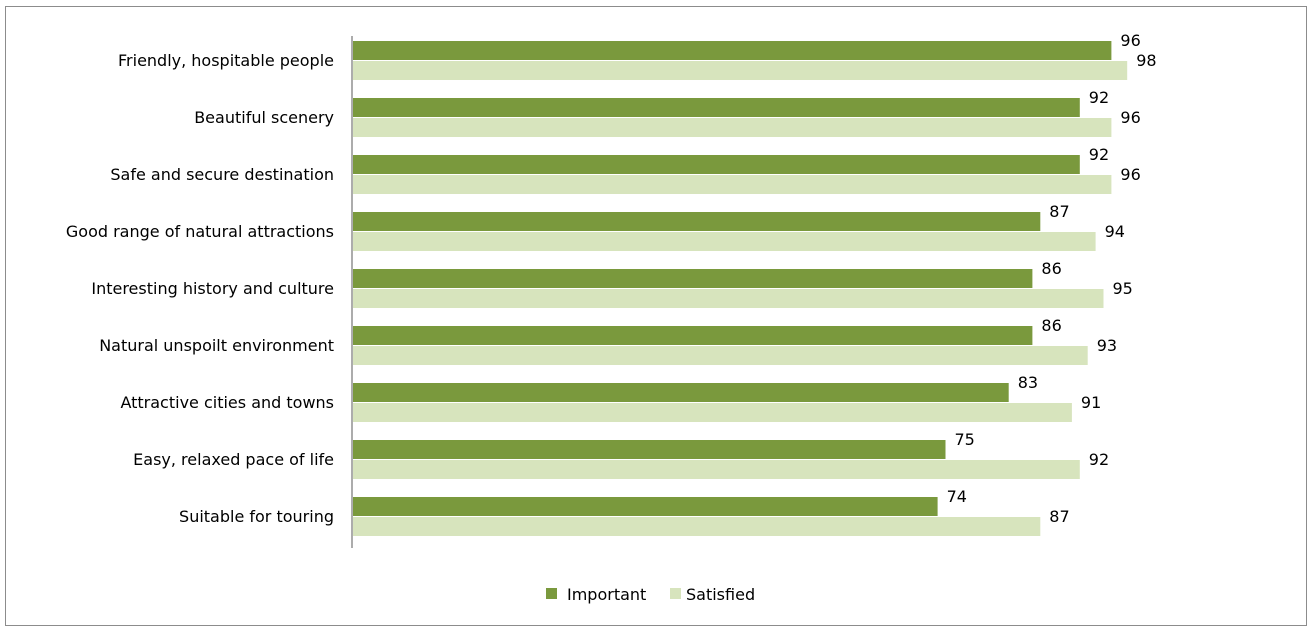 This screenshot has width=1314, height=630. Describe the element at coordinates (216, 345) in the screenshot. I see `category-label: Natural unspoilt environment` at that location.